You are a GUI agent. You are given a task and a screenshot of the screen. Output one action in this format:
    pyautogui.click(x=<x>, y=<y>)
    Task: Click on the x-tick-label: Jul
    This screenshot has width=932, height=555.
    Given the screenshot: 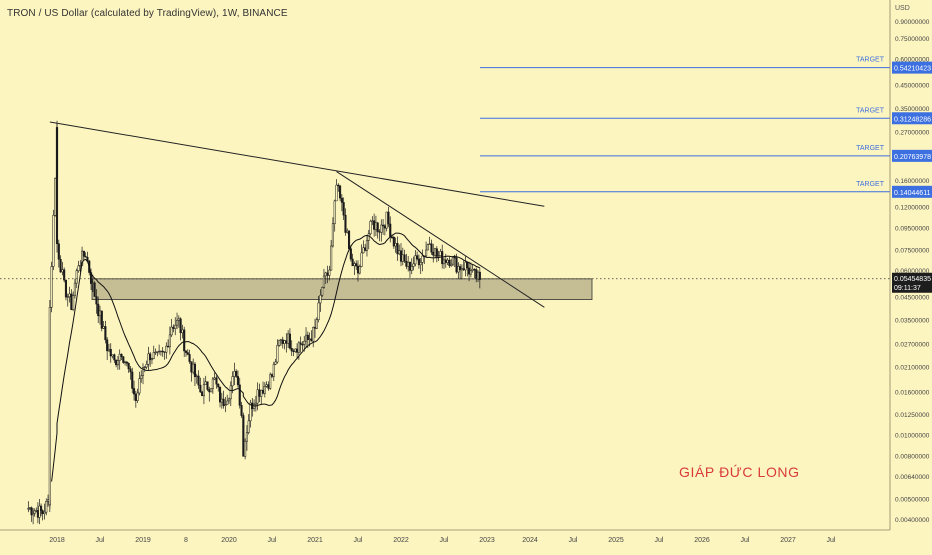 What is the action you would take?
    pyautogui.click(x=100, y=540)
    